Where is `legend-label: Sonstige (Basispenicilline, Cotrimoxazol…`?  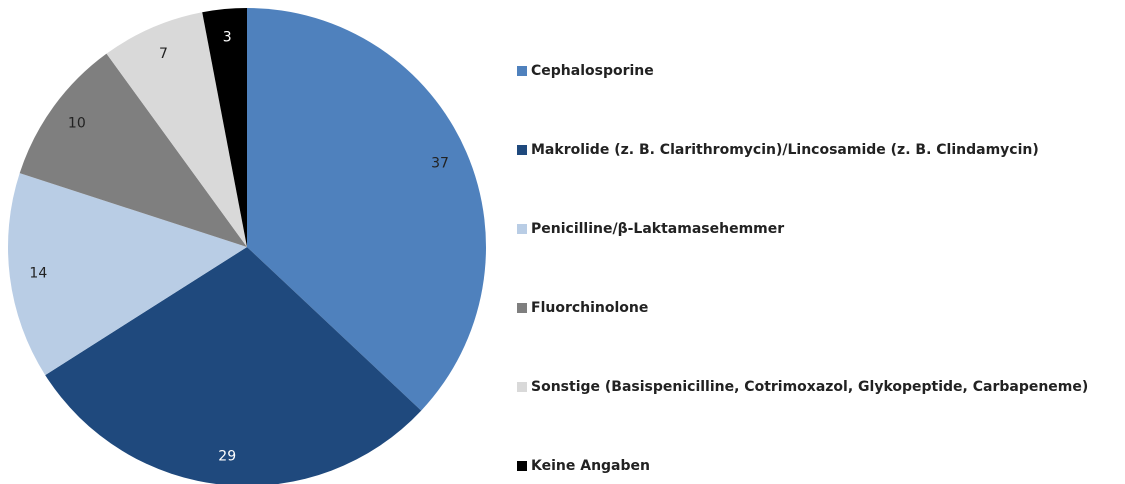
legend-label: Sonstige (Basispenicilline, Cotrimoxazol… is located at coordinates (809, 387).